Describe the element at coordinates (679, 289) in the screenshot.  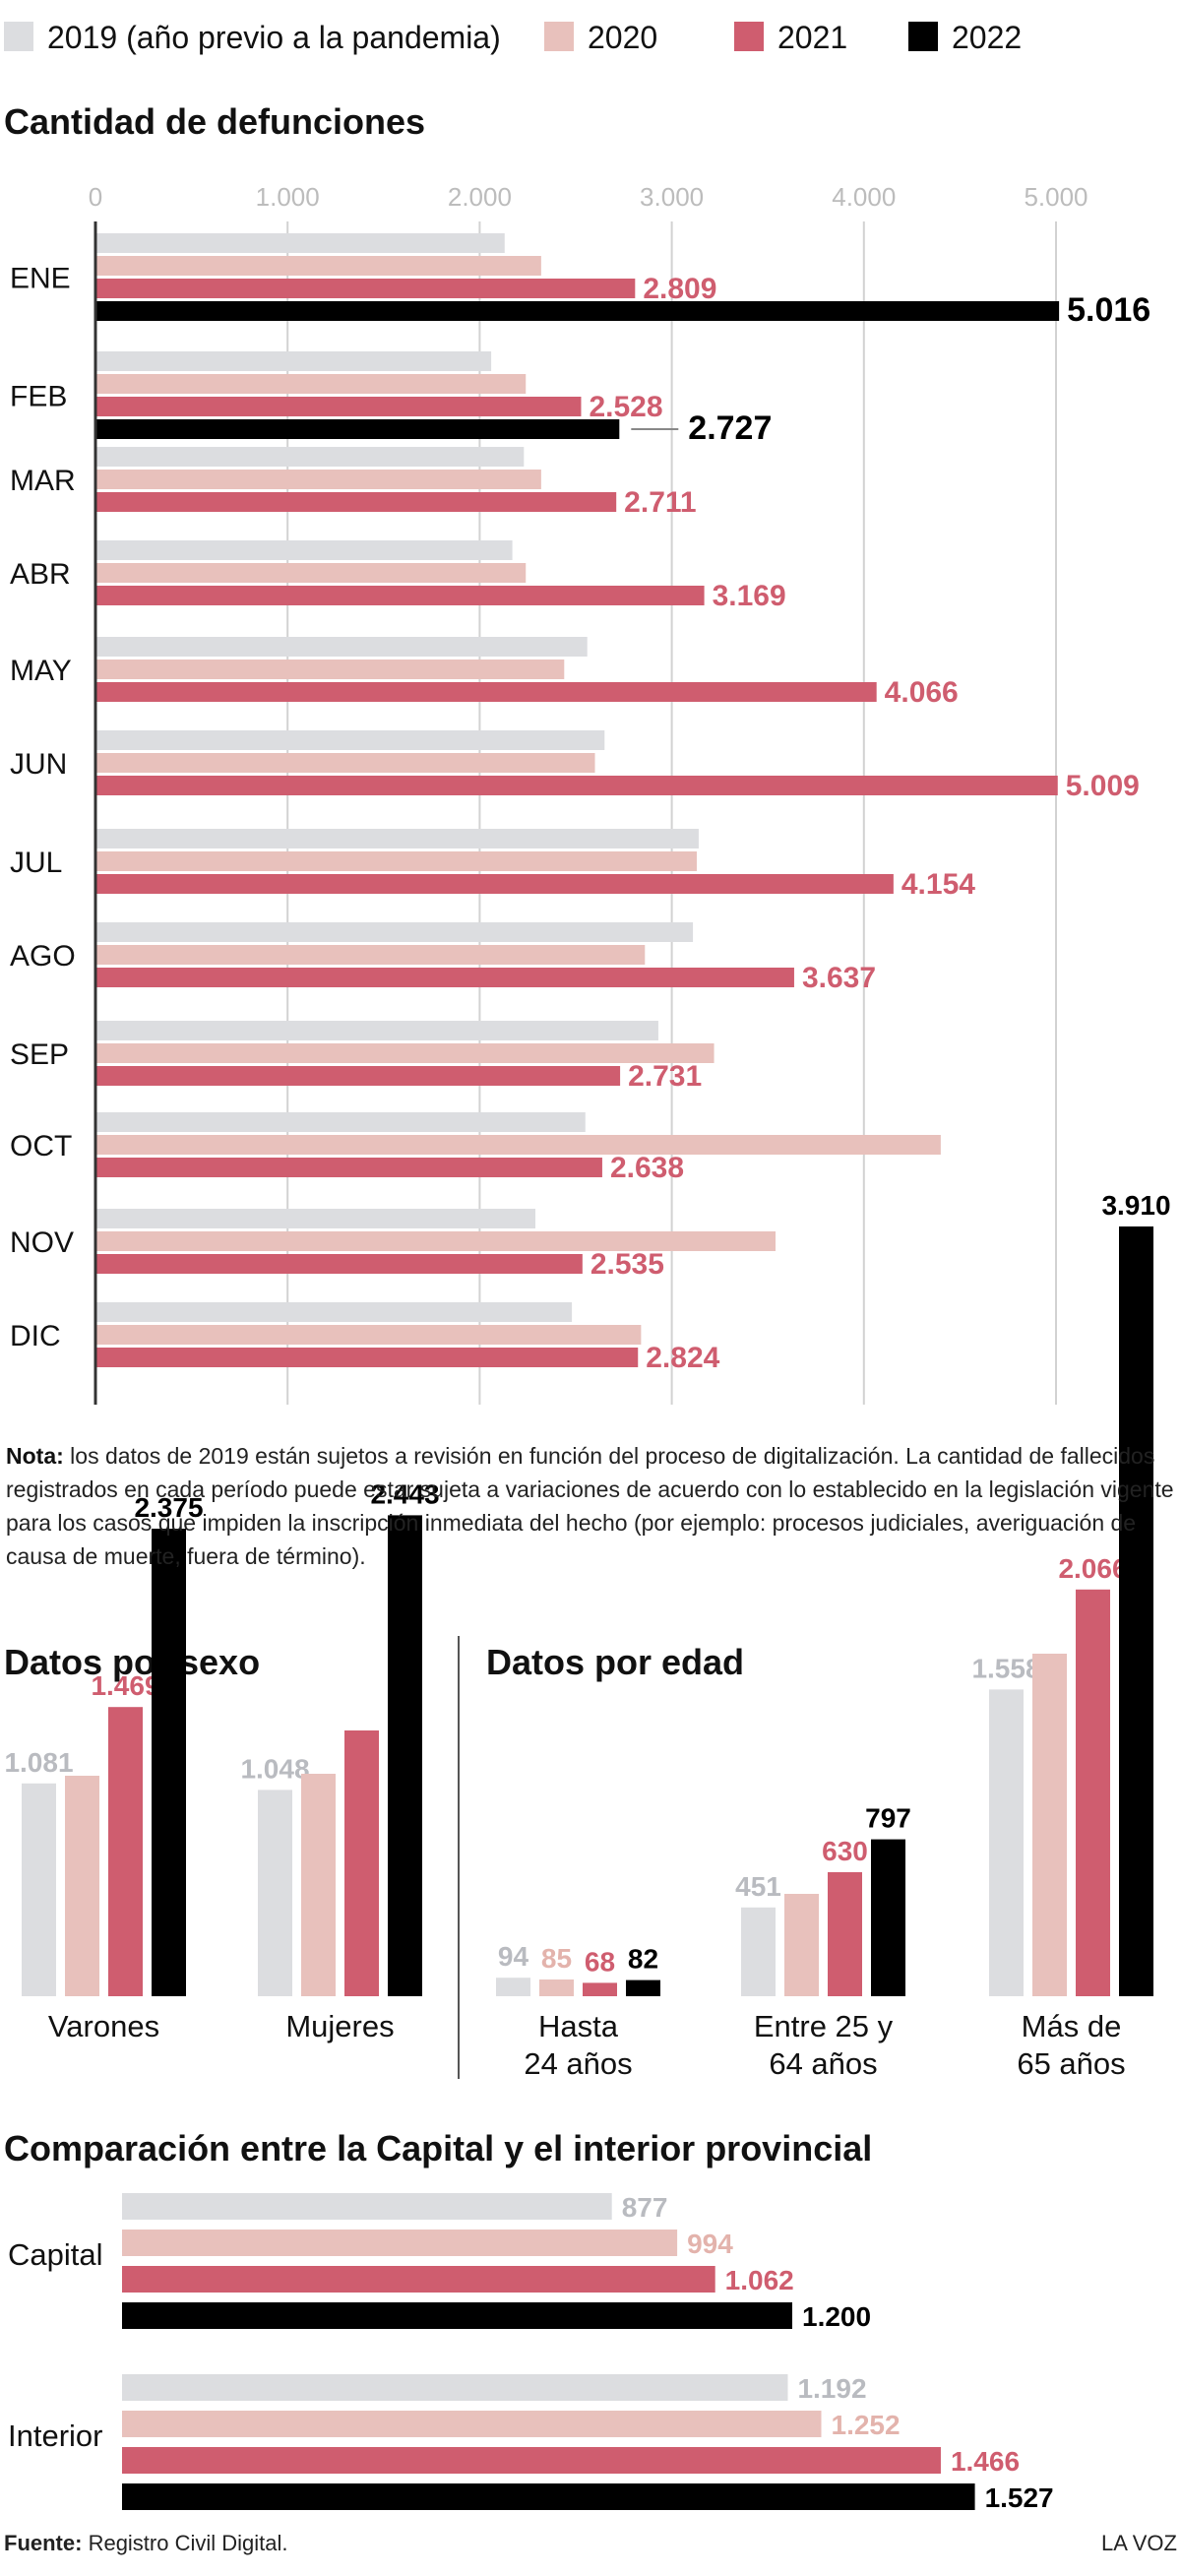
I see `chart1-label-ENE-2: 2.809` at that location.